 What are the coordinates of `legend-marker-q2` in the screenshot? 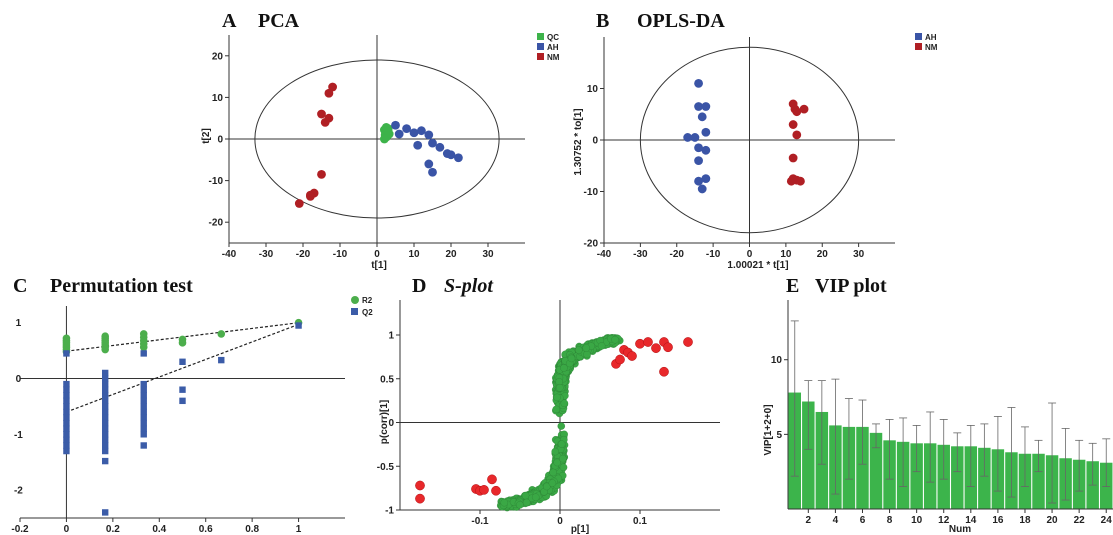 It's located at (354, 311).